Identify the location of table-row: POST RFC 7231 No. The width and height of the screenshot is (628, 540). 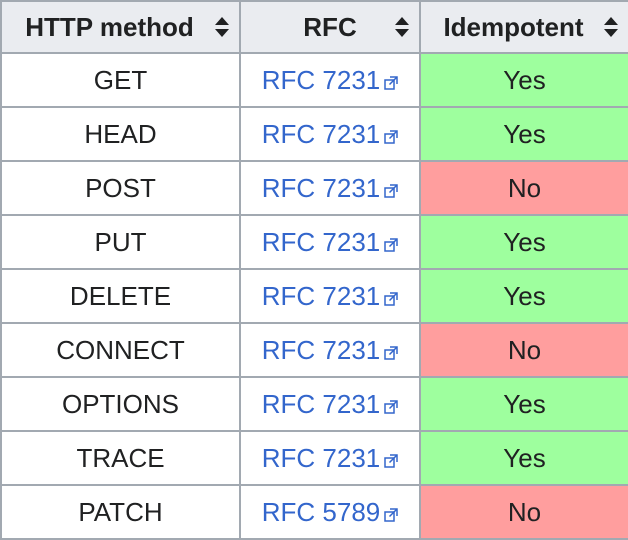
(314, 188).